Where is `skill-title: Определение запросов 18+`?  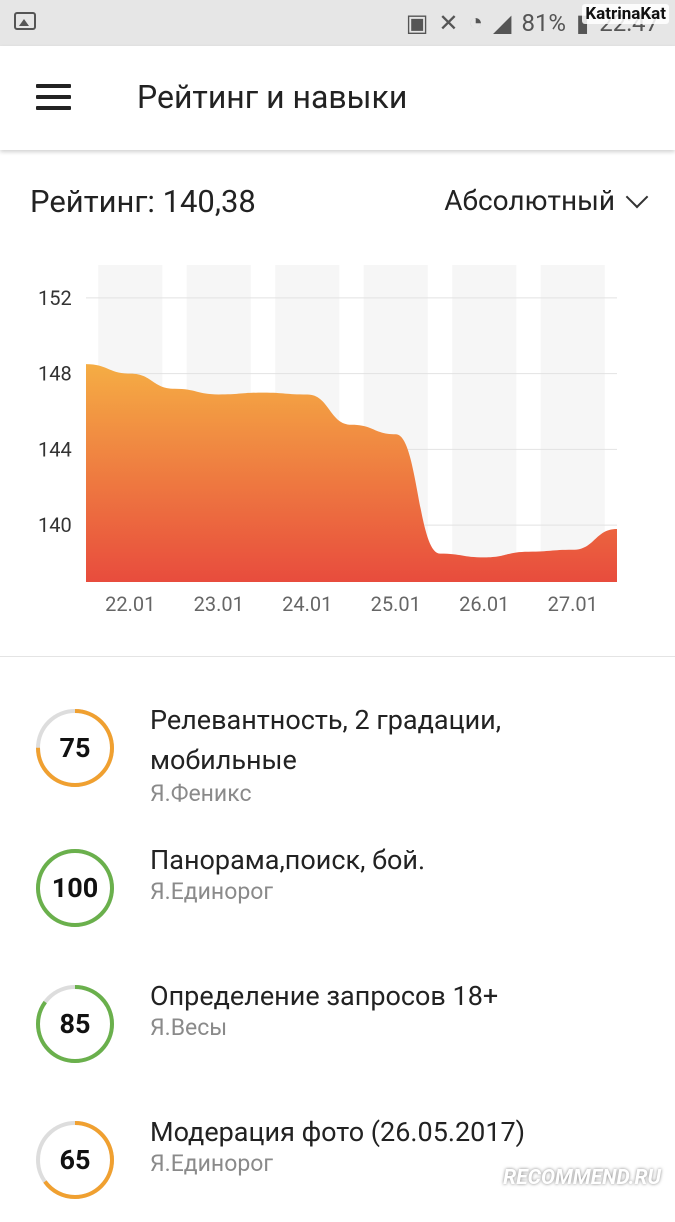
skill-title: Определение запросов 18+ is located at coordinates (324, 996).